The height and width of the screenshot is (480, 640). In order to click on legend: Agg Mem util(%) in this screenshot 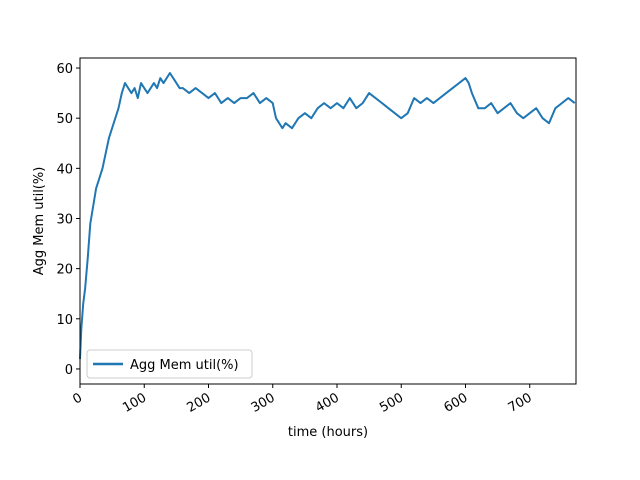, I will do `click(169, 364)`.